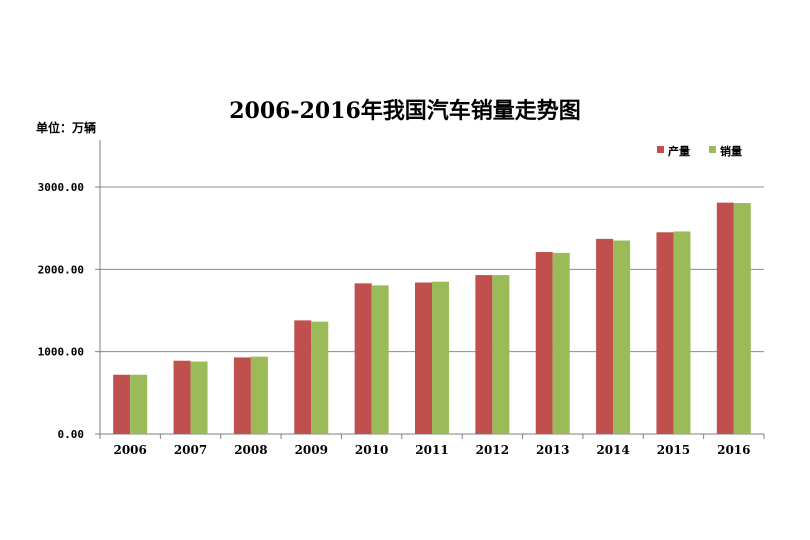 This screenshot has width=810, height=540. Describe the element at coordinates (673, 450) in the screenshot. I see `x-tick-label: 2015` at that location.